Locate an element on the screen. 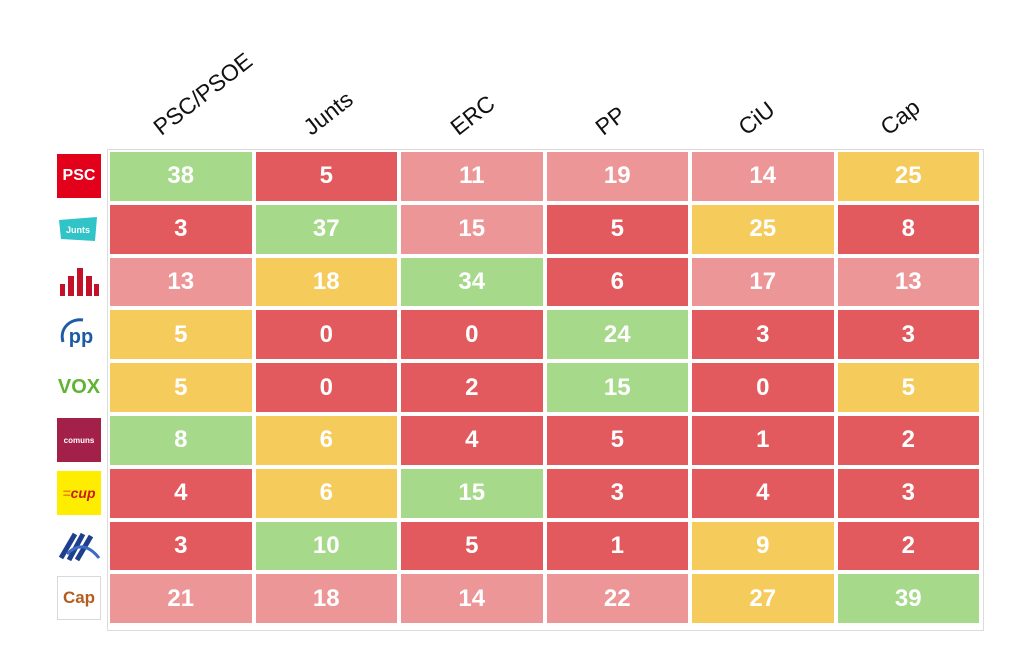 This screenshot has height=663, width=1024. row-logo-icon: VOX is located at coordinates (79, 387).